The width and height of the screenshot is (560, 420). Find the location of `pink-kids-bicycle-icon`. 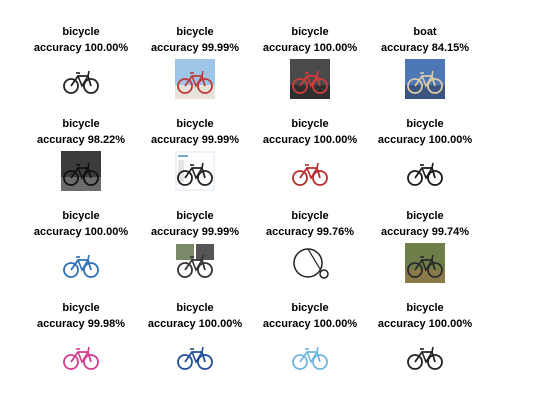

pink-kids-bicycle-icon is located at coordinates (81, 355).